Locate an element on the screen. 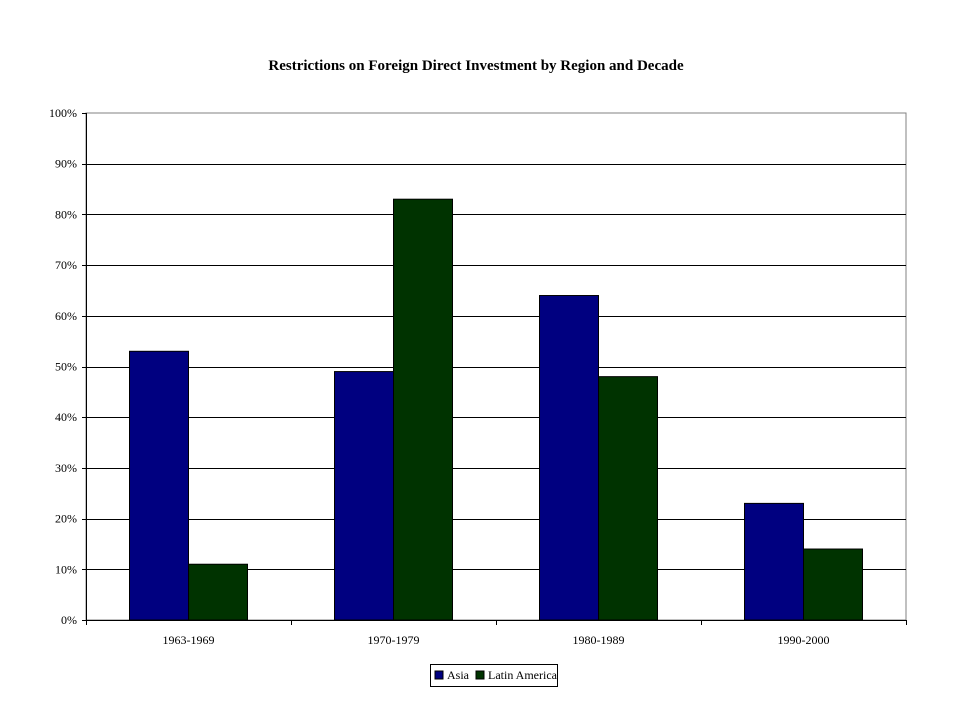 The image size is (960, 720). y-tick-label: 60% is located at coordinates (66, 316).